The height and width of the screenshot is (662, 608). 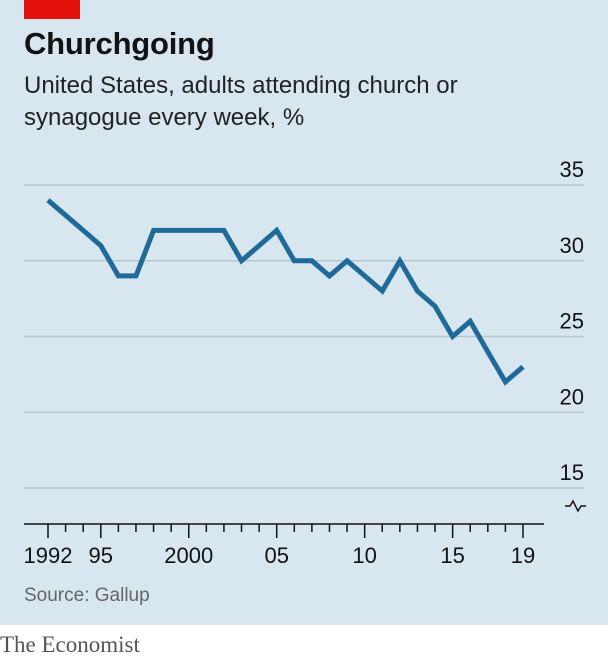 I want to click on axis-break-icon, so click(x=575, y=506).